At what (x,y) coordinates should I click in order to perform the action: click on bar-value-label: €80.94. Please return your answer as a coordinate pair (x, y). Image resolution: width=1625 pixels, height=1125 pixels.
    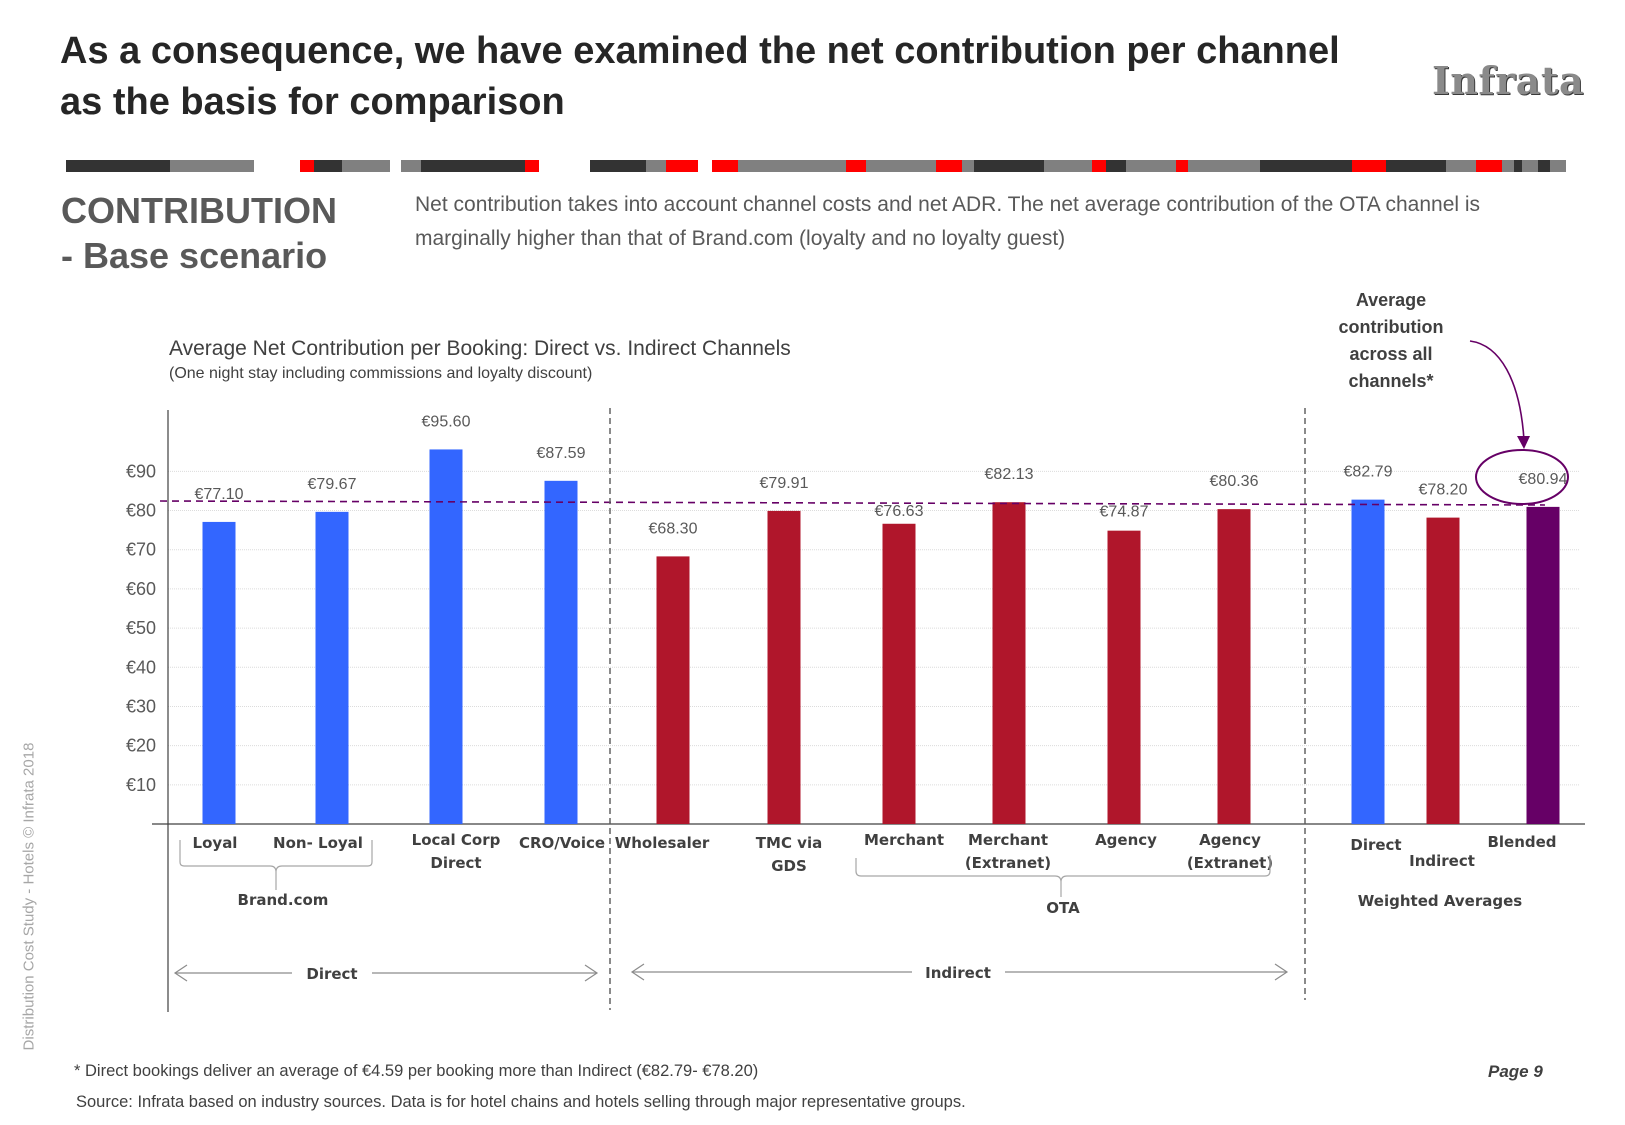
    Looking at the image, I should click on (1543, 479).